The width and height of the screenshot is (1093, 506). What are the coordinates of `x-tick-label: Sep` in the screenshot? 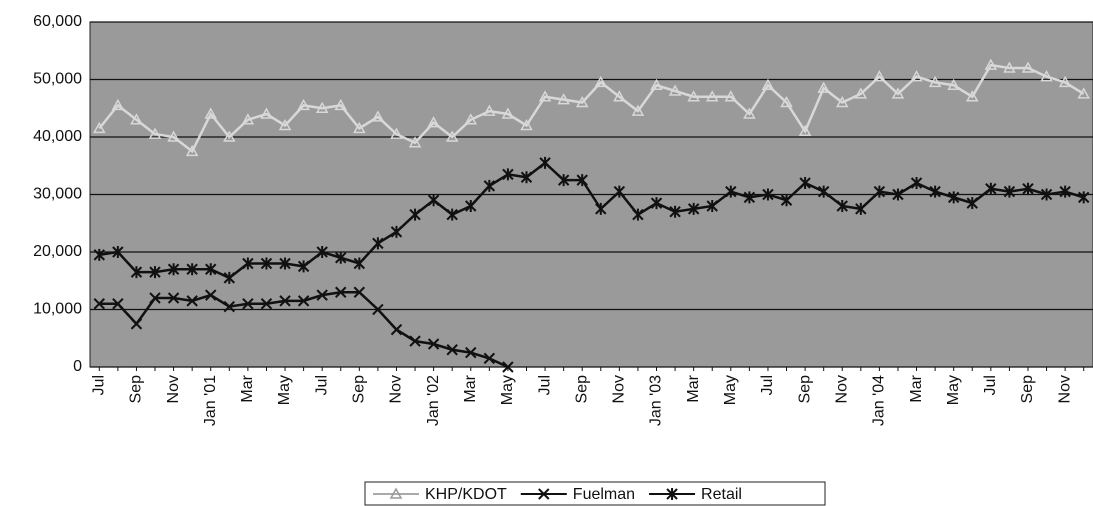 It's located at (136, 389).